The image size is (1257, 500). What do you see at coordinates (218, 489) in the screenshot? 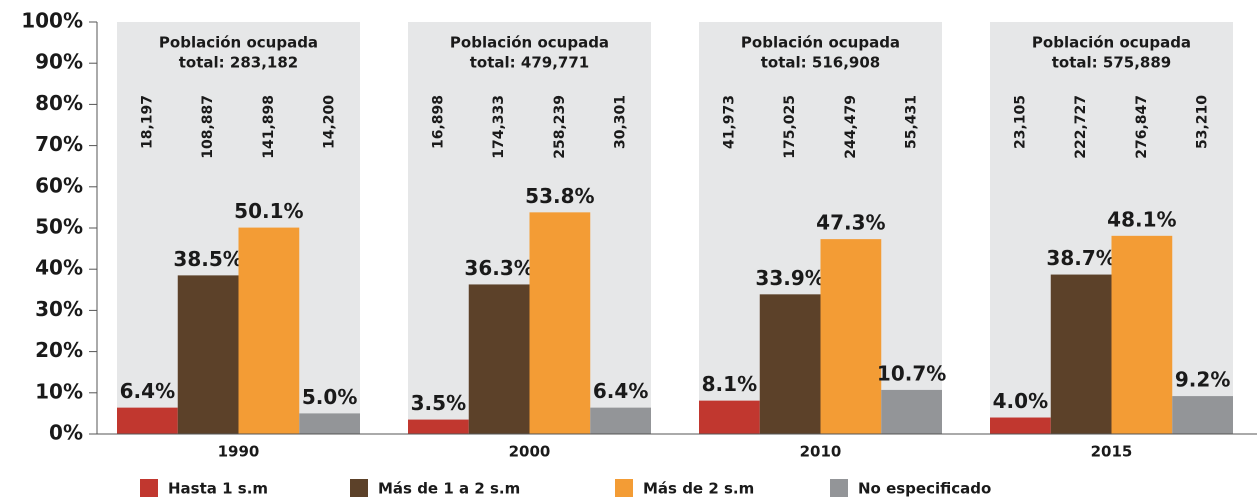
I see `legend-label: Hasta 1 s.m` at bounding box center [218, 489].